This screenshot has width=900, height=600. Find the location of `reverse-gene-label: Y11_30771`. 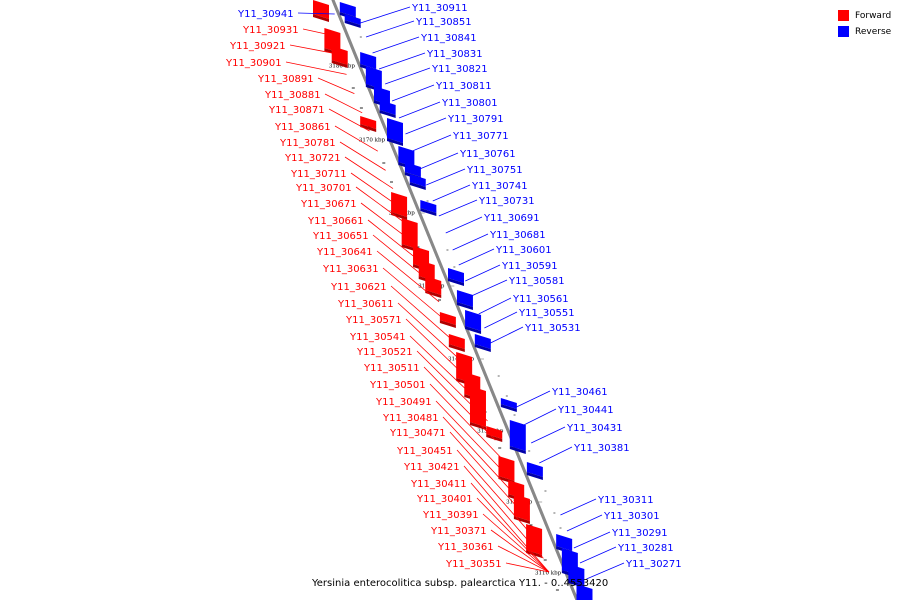

reverse-gene-label: Y11_30771 is located at coordinates (480, 136).